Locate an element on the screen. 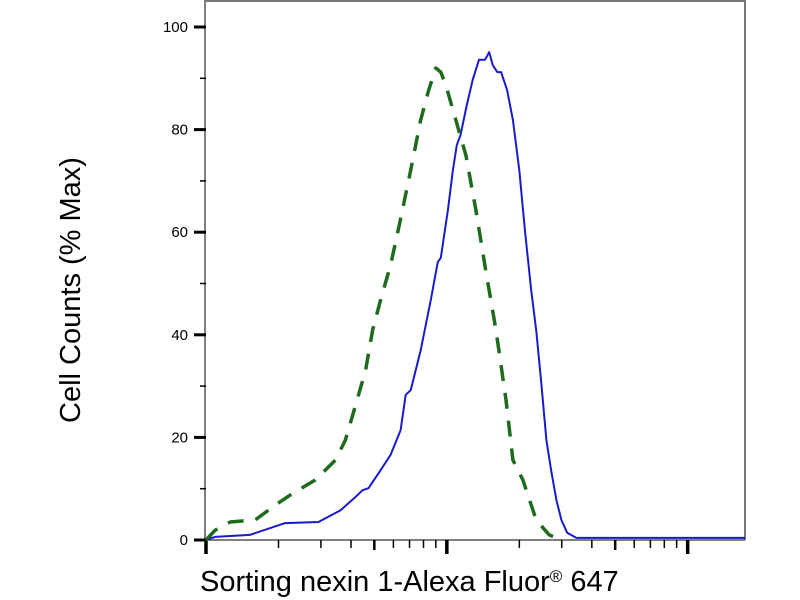 The width and height of the screenshot is (800, 600). x-axis-title-main: Sorting nexin 1-Alexa Fluor is located at coordinates (375, 582).